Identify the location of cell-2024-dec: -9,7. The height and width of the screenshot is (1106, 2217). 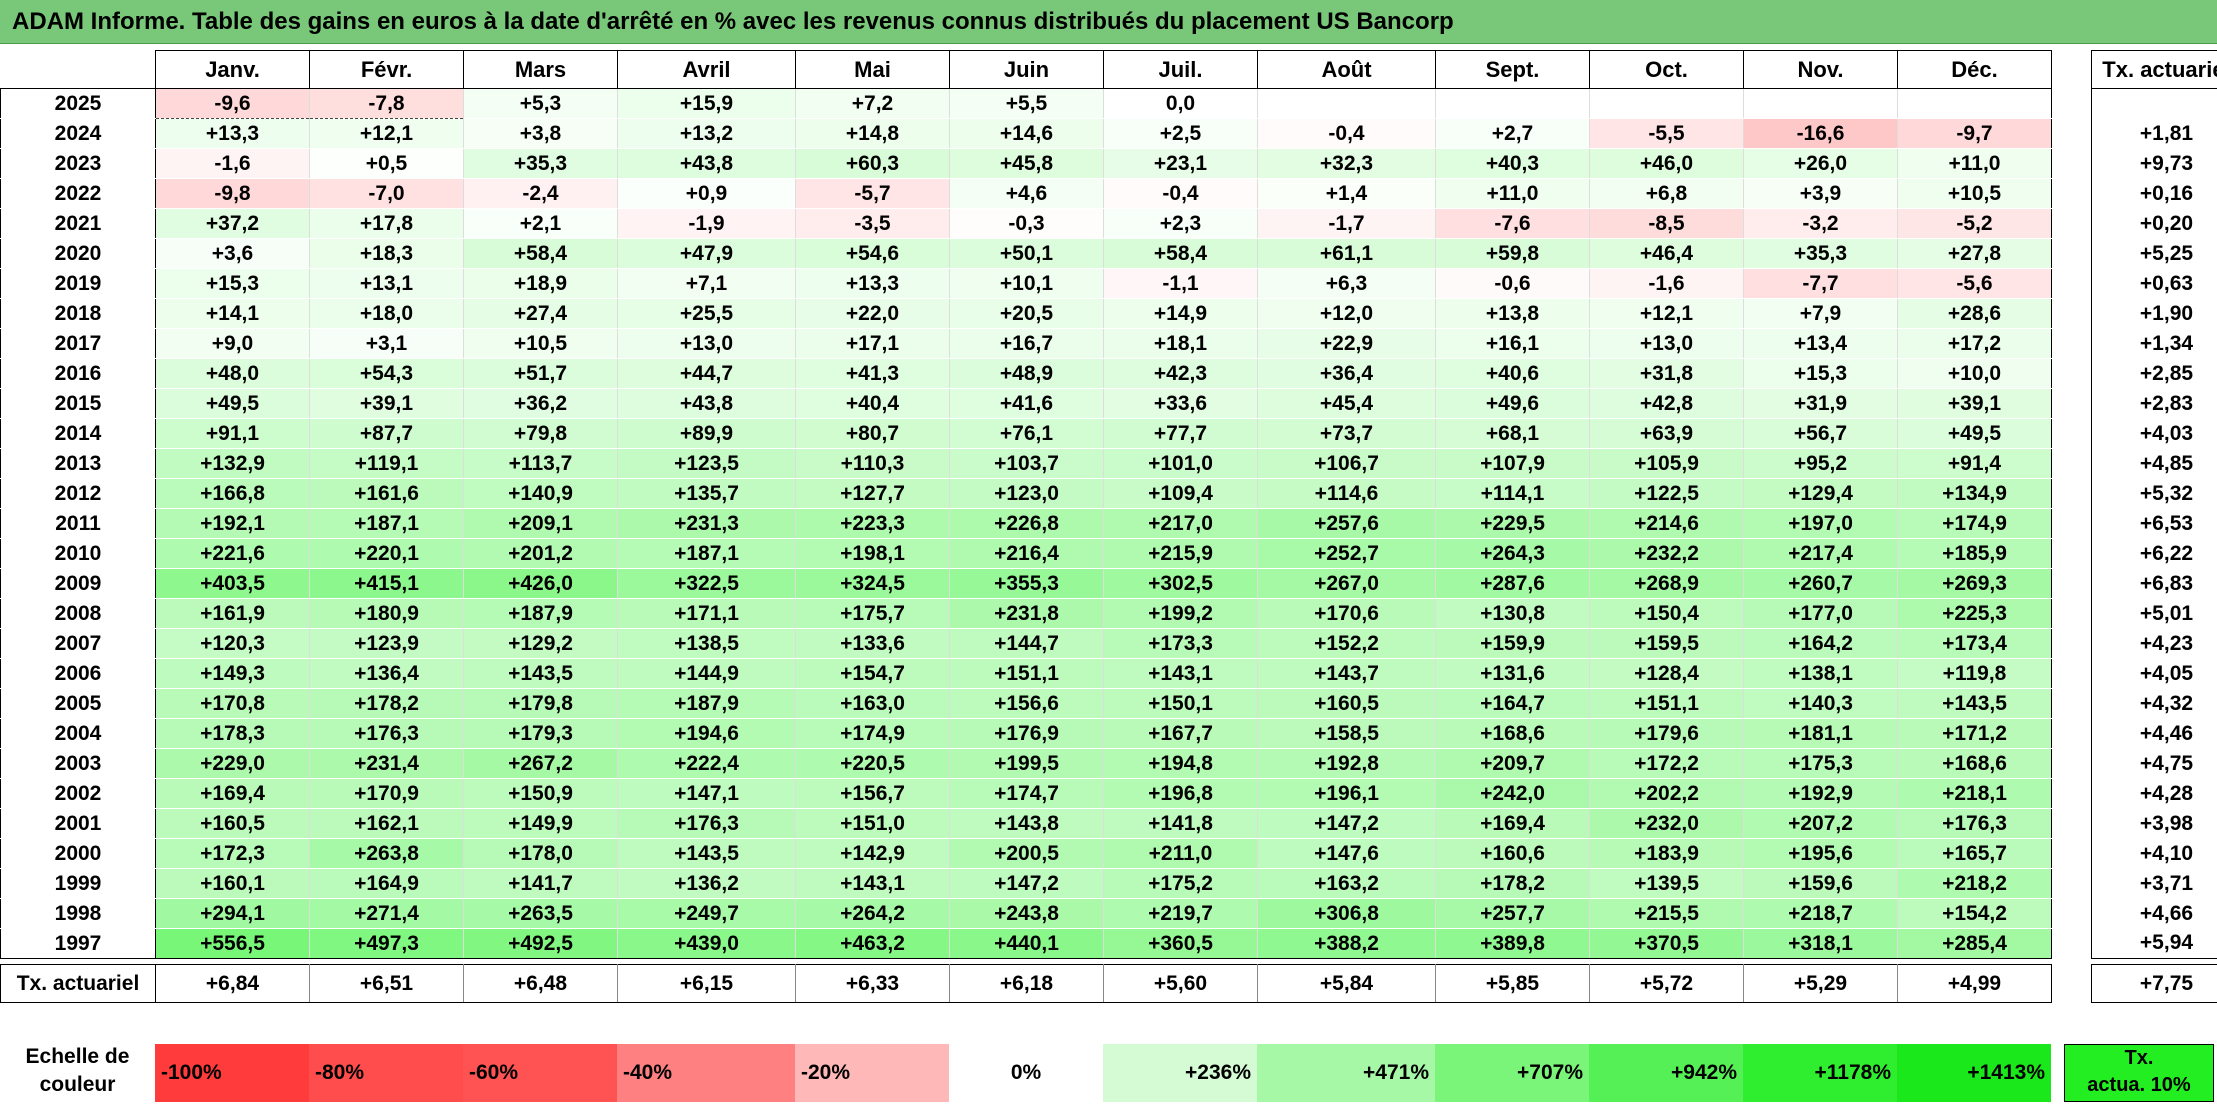
(1974, 133).